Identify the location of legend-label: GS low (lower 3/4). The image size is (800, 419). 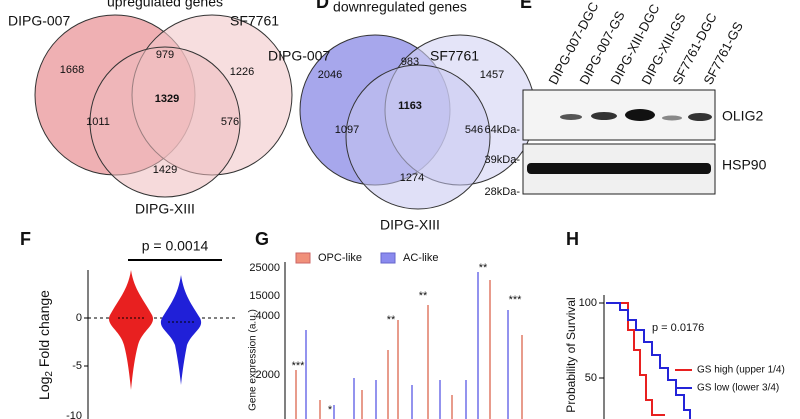
(738, 388).